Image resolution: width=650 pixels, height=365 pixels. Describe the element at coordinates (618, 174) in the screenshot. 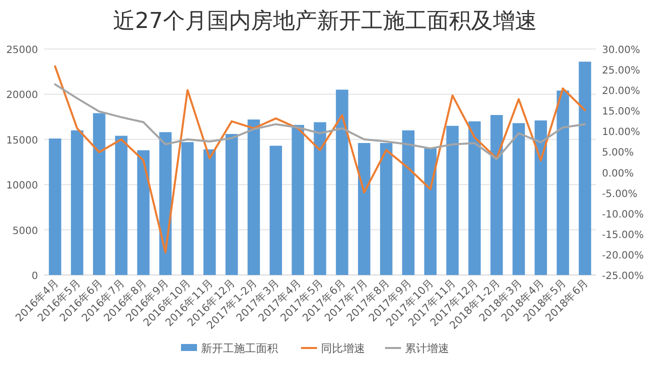

I see `y2-tick-label: 0.00%` at that location.